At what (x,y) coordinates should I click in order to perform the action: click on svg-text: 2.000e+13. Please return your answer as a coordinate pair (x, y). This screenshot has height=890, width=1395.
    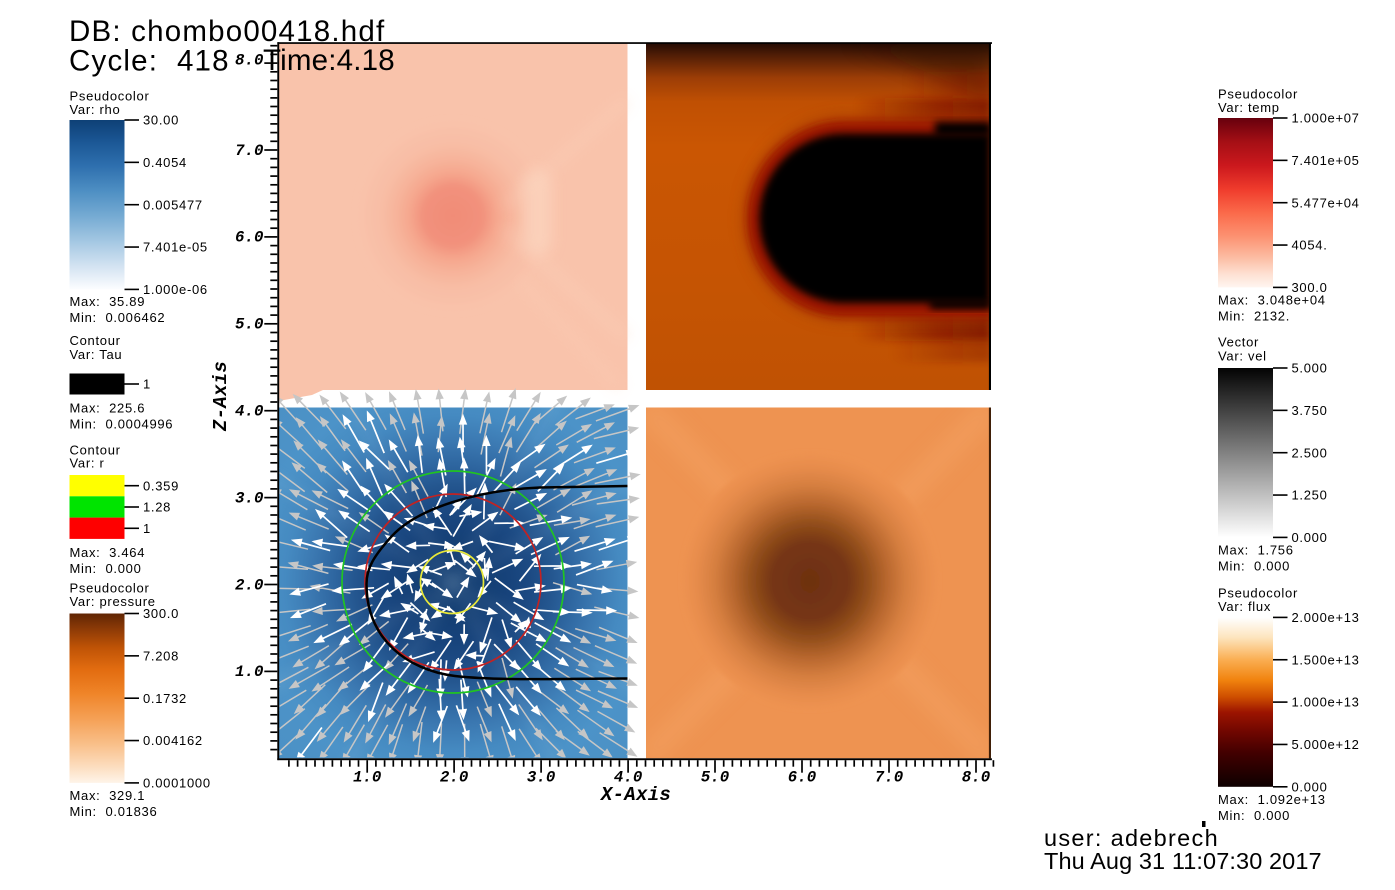
    Looking at the image, I should click on (1326, 617).